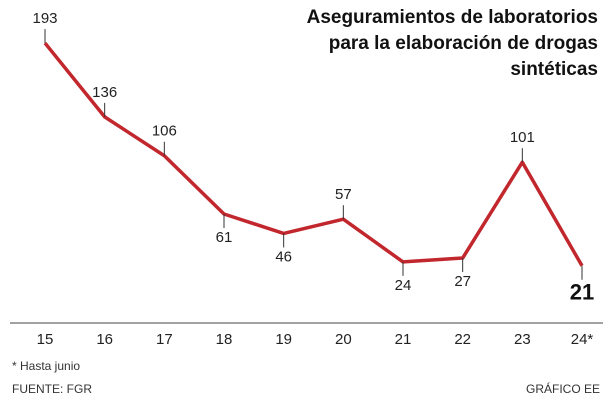 This screenshot has height=400, width=603. What do you see at coordinates (462, 281) in the screenshot?
I see `value-label: 27` at bounding box center [462, 281].